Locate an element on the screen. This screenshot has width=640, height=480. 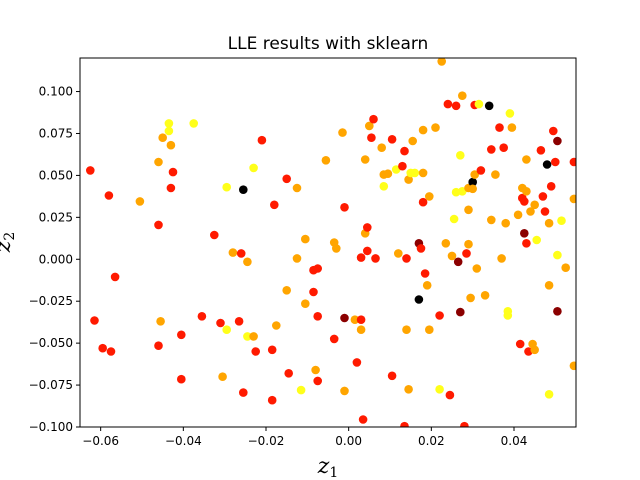
x-tick-label: −0.04 is located at coordinates (183, 441).